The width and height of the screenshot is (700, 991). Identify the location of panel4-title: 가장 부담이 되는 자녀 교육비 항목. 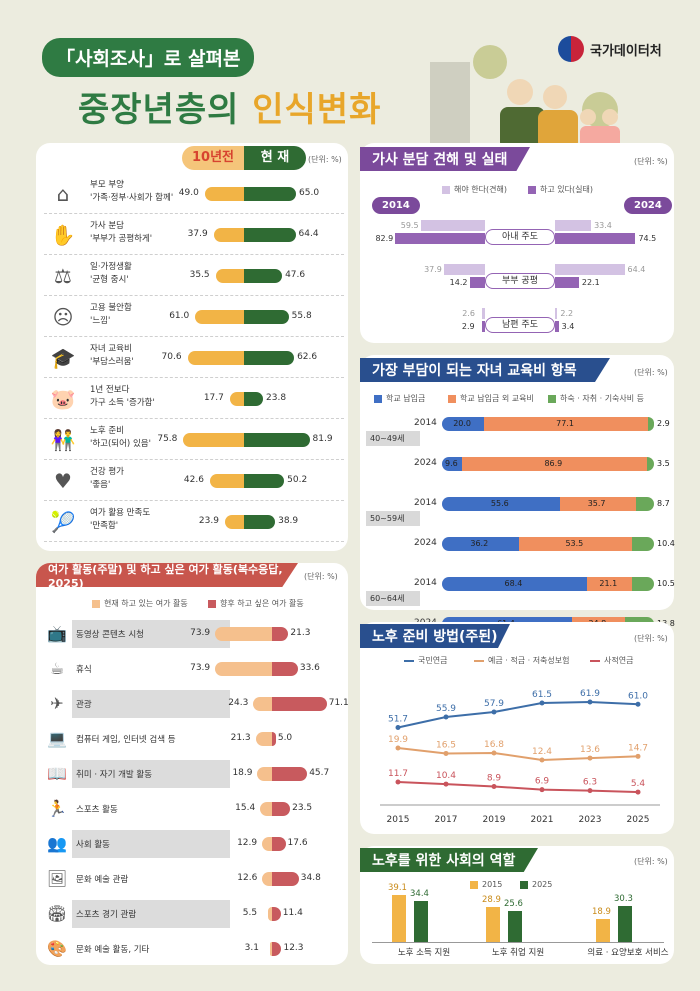
(485, 370).